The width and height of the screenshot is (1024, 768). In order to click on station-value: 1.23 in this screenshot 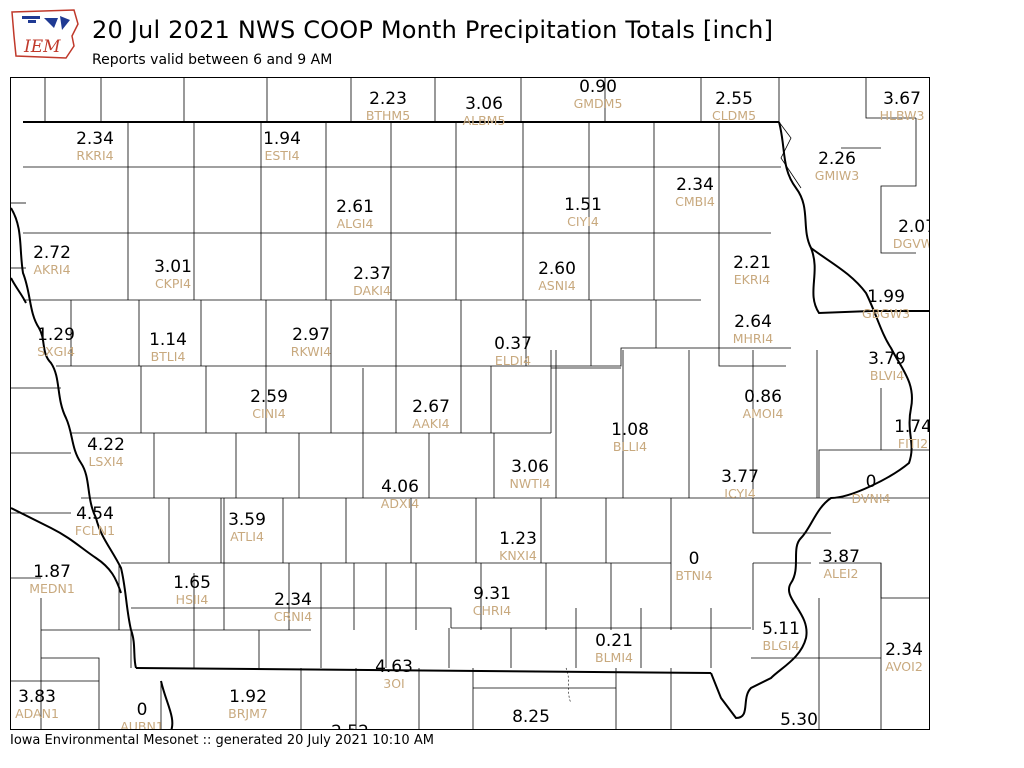, I will do `click(518, 539)`.